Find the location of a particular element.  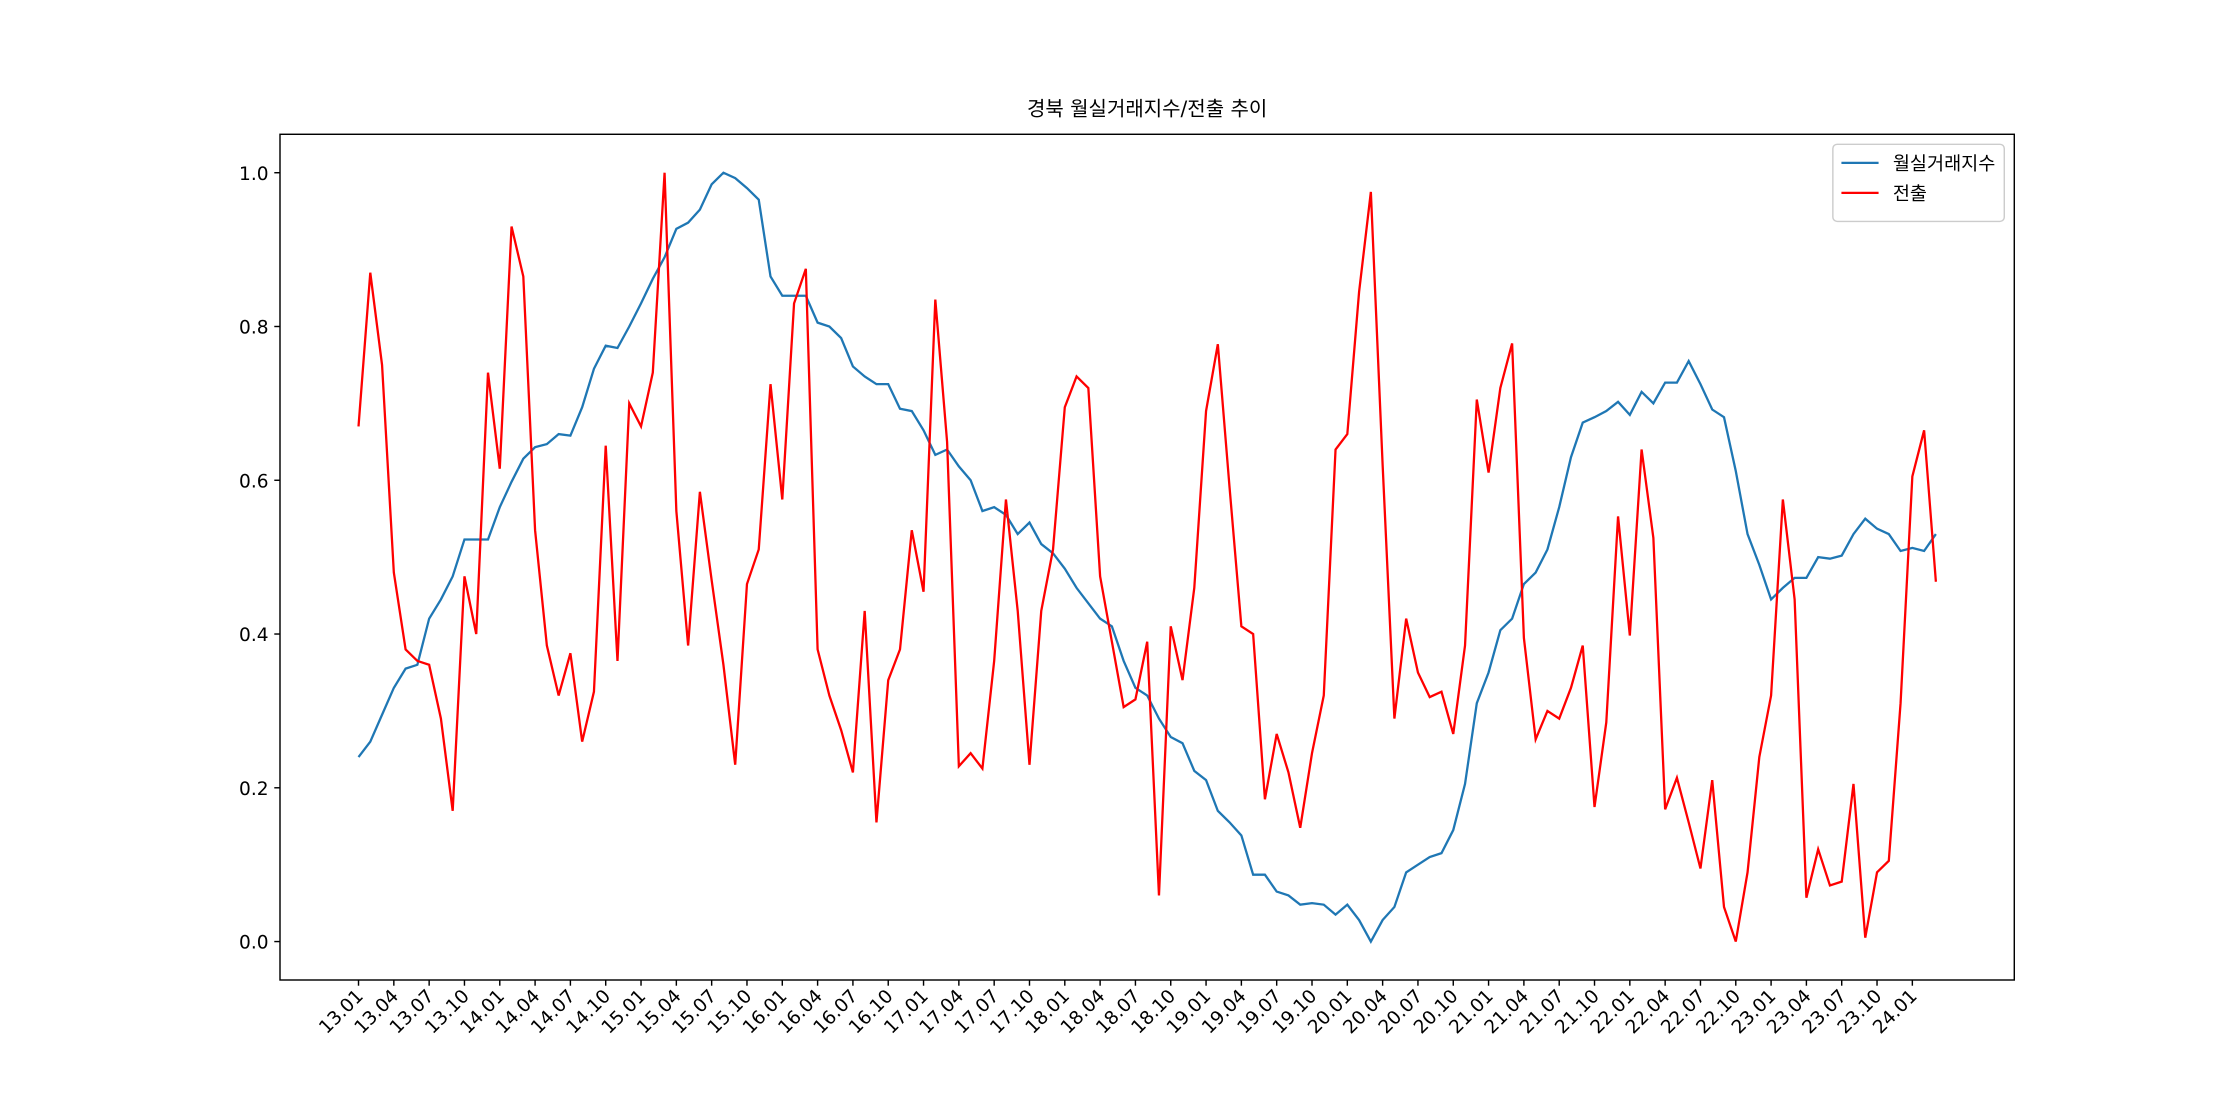

y-tick-label: 0.0 is located at coordinates (254, 943).